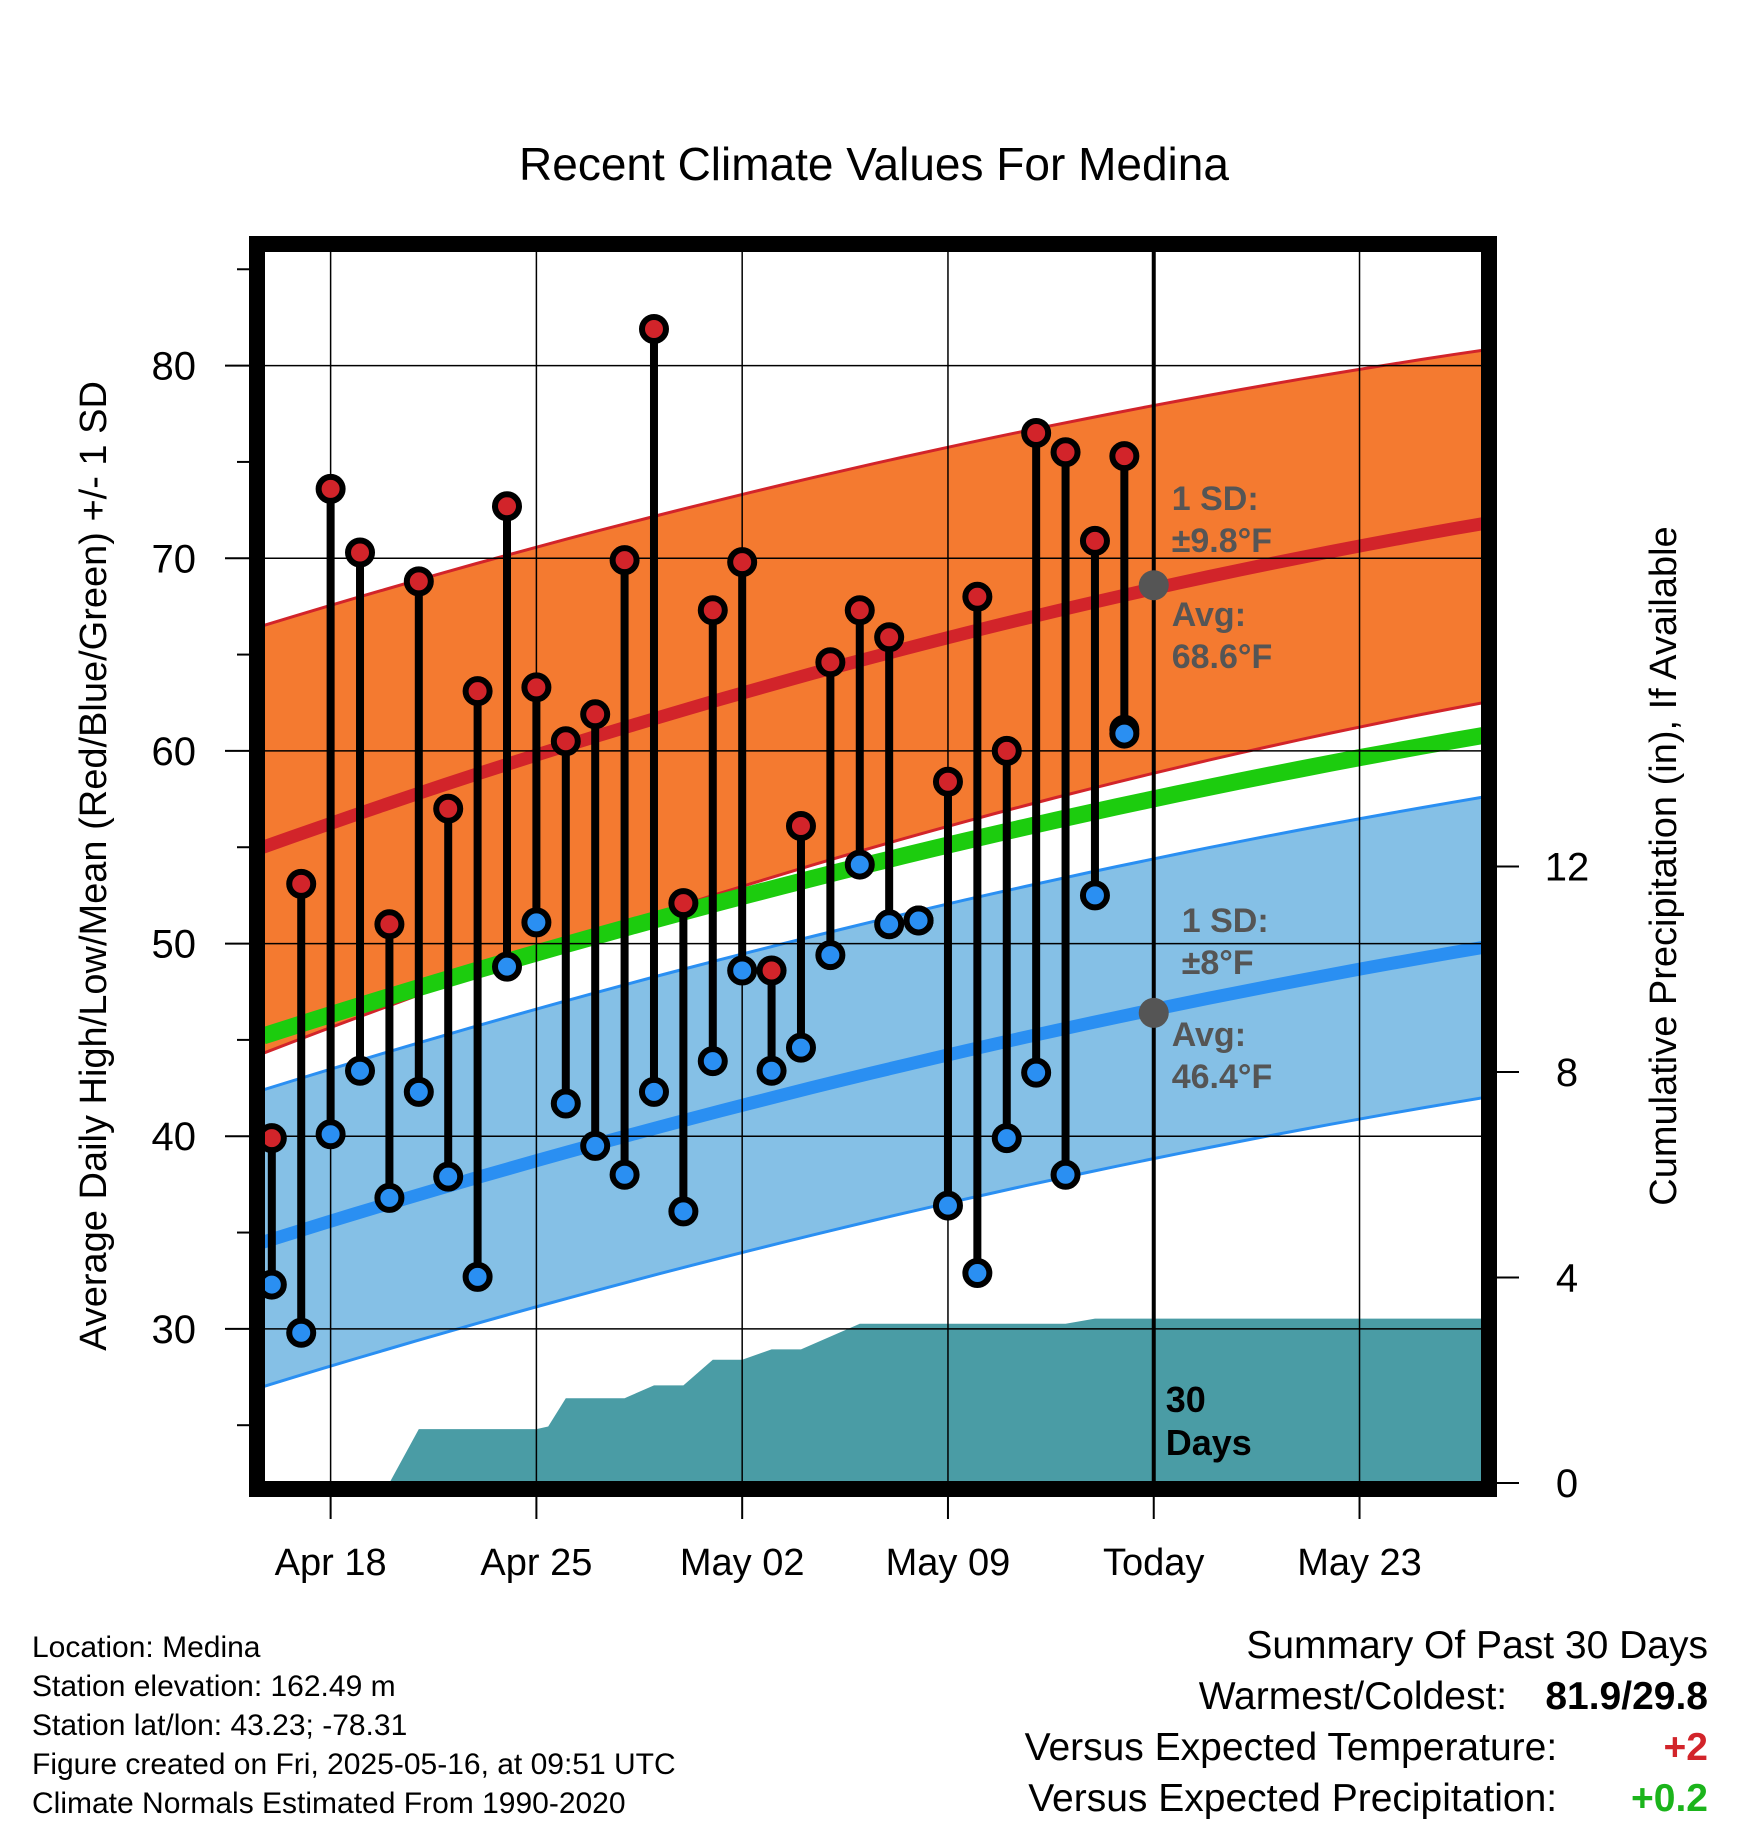 The height and width of the screenshot is (1828, 1748). I want to click on summary-temp-row: Versus Expected Temperature: +2, so click(1366, 1747).